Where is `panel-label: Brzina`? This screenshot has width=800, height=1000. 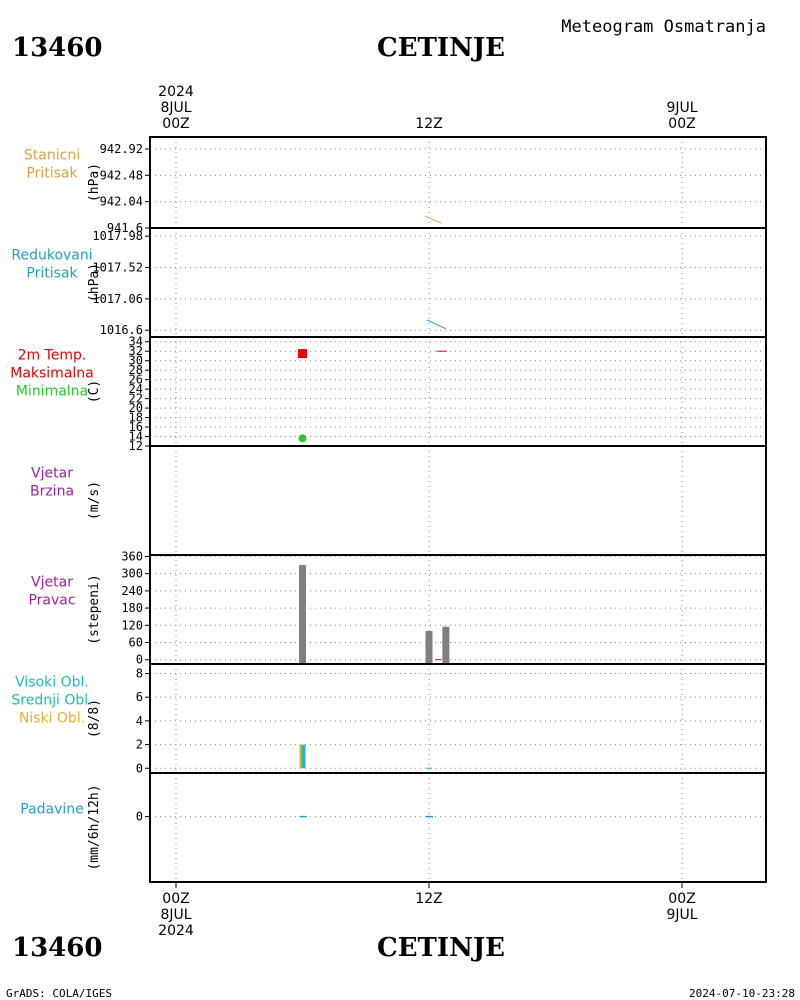 panel-label: Brzina is located at coordinates (52, 492).